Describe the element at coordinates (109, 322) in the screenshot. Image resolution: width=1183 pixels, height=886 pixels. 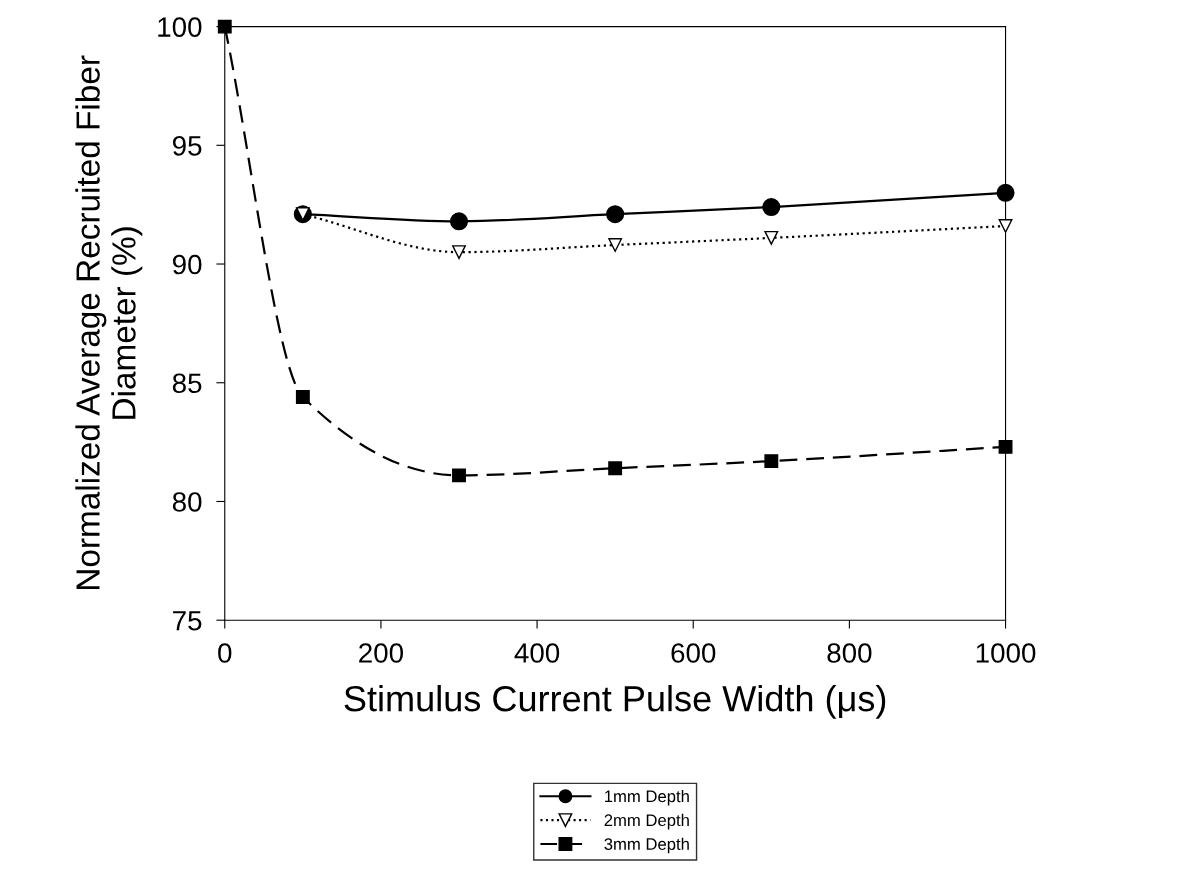
I see `y-axis-title: Normalized Average Recruited Fiber Diameter (%)` at that location.